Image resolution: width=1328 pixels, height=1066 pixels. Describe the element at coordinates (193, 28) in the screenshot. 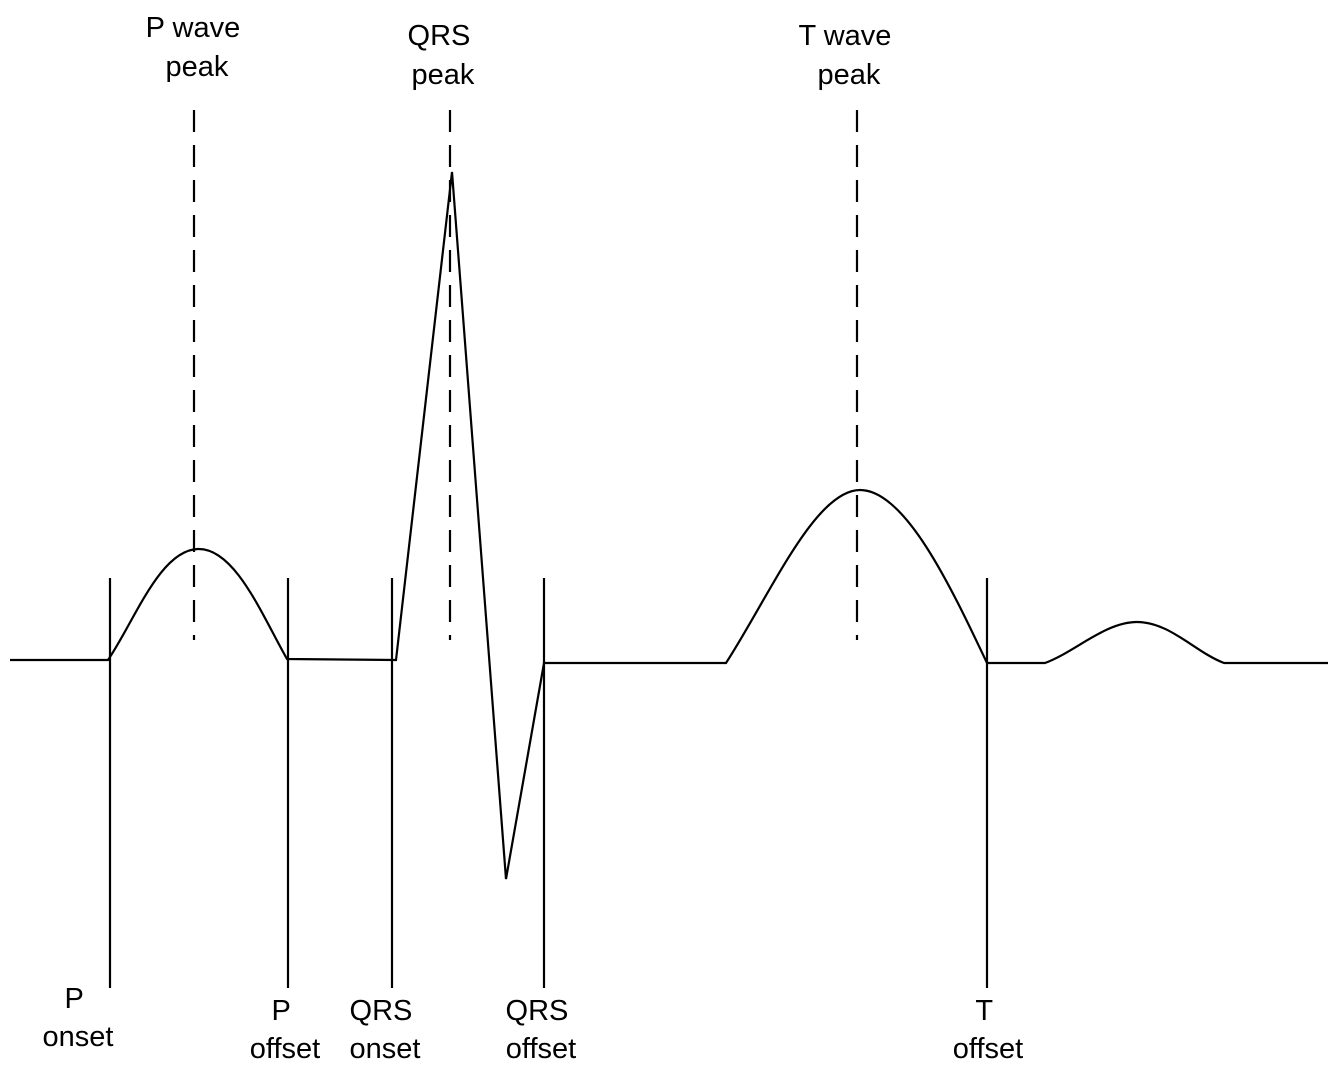

I see `p-wave-peak-label-line1: P wave` at that location.